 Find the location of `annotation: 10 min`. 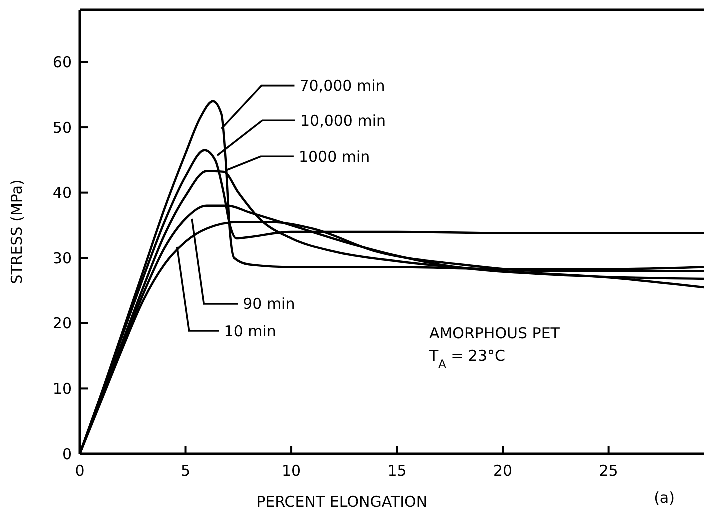

annotation: 10 min is located at coordinates (250, 331).